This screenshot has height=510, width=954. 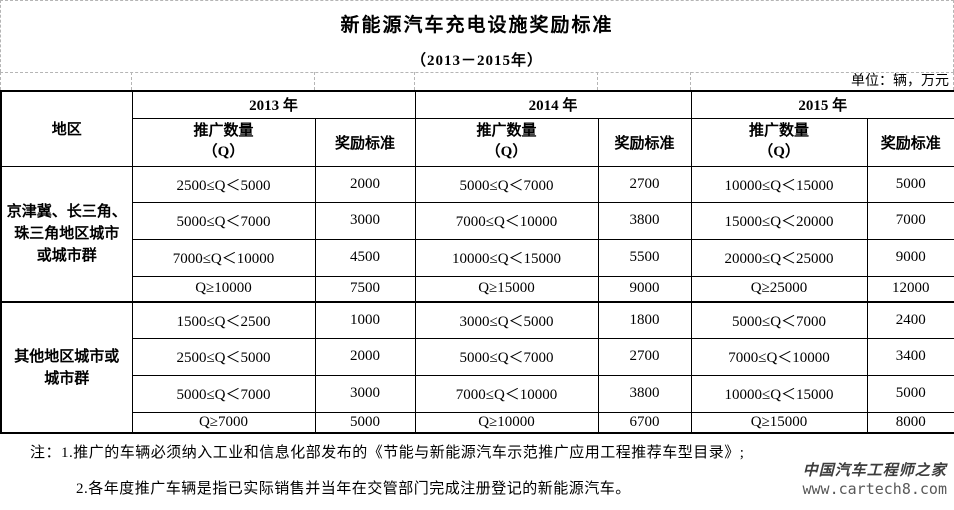 I want to click on title-block: 新能源汽车充电设施奖励标准 （2013－2015年）, so click(x=477, y=36).